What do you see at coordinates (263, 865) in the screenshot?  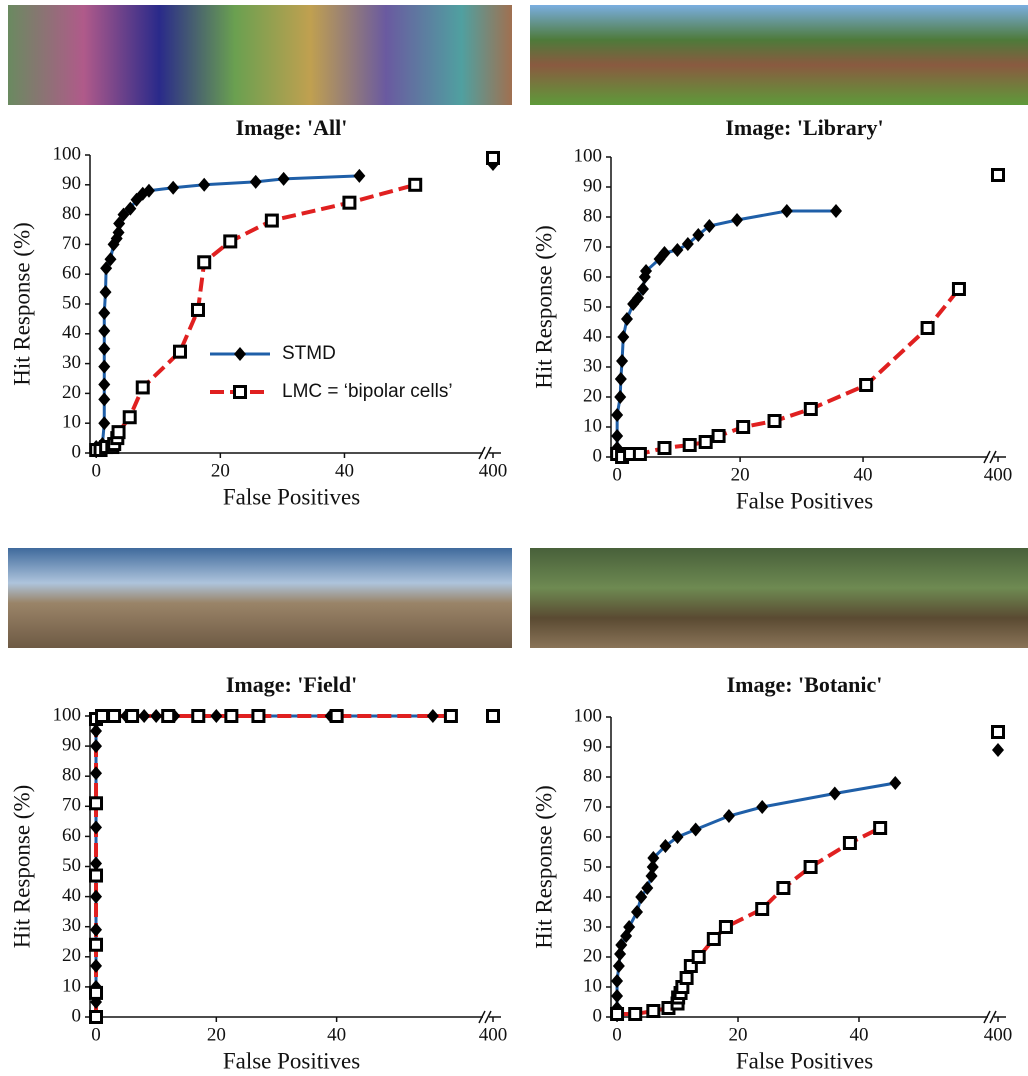 I see `series-line` at bounding box center [263, 865].